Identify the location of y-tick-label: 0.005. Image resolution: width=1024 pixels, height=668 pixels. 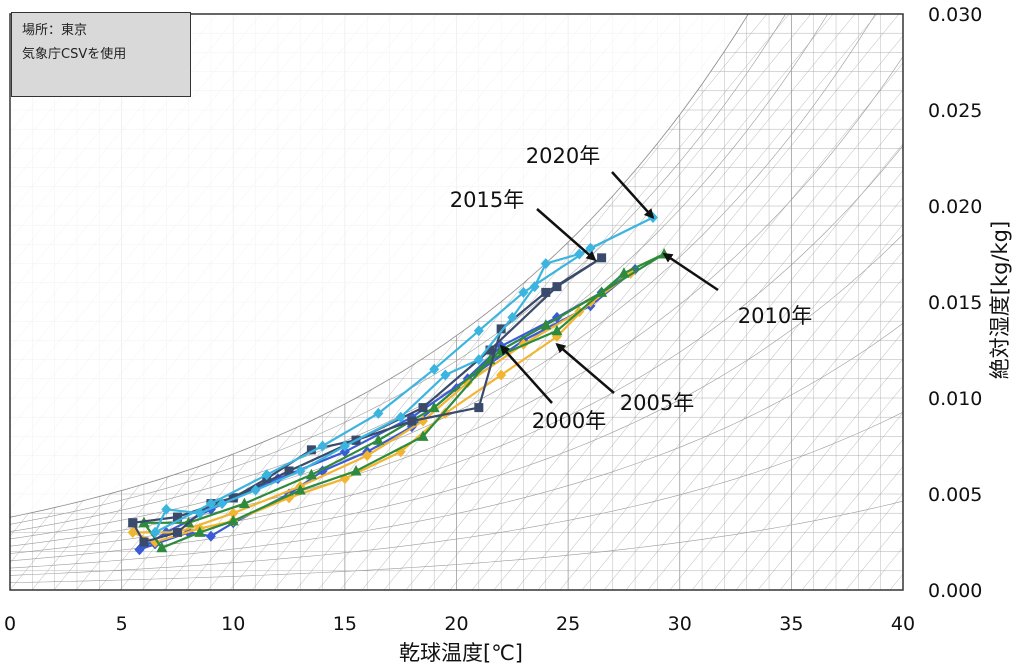
(955, 495).